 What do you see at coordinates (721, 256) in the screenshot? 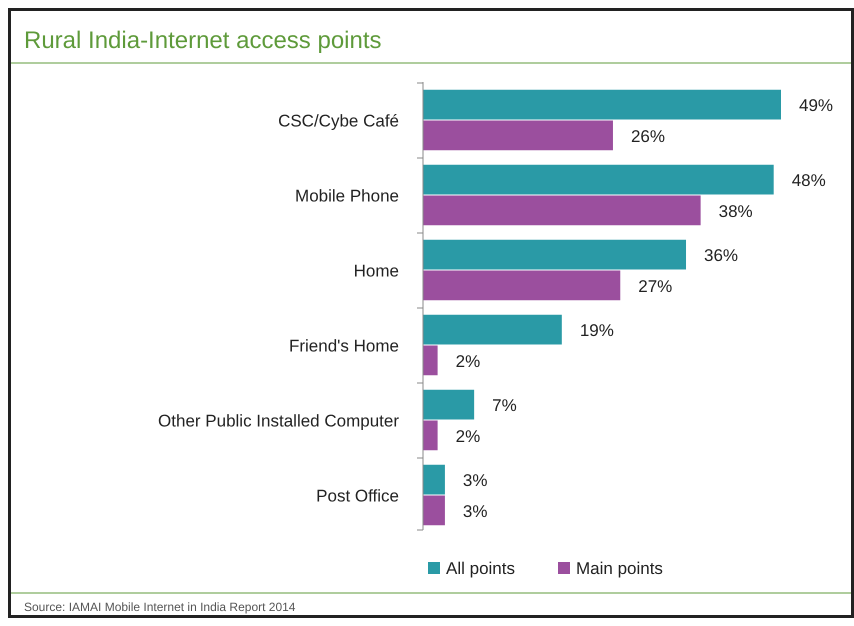
I see `data-label: 36%` at bounding box center [721, 256].